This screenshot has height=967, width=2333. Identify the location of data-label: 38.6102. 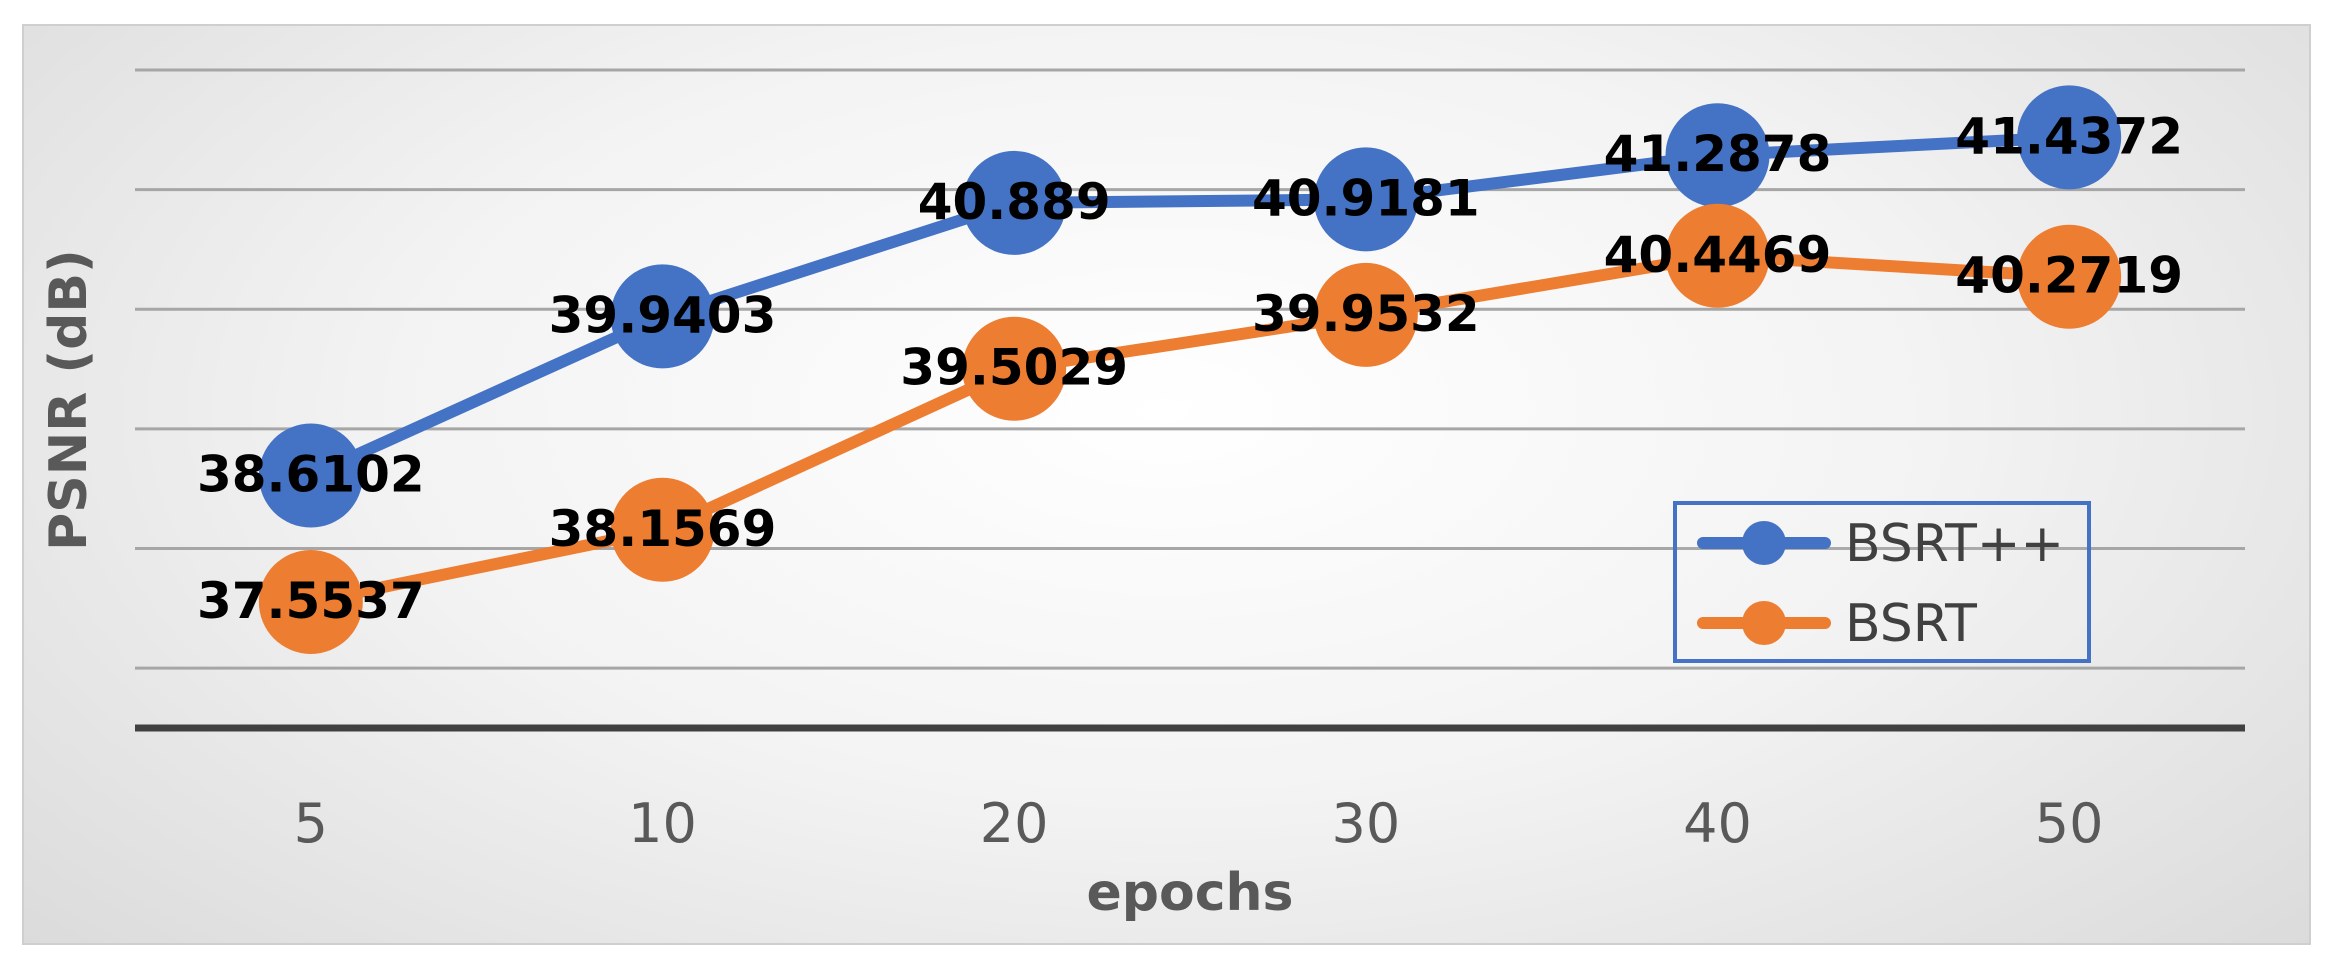
(311, 475).